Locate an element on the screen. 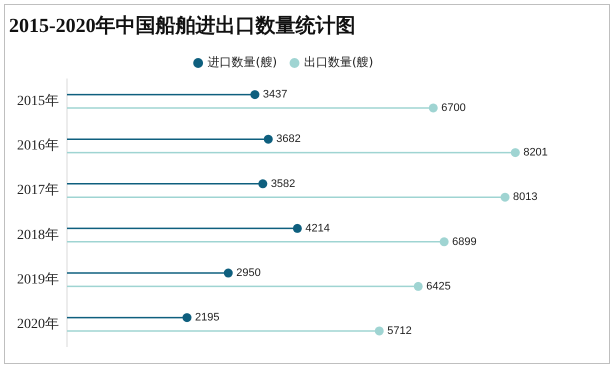 The height and width of the screenshot is (370, 616). data-label: 2950 is located at coordinates (248, 273).